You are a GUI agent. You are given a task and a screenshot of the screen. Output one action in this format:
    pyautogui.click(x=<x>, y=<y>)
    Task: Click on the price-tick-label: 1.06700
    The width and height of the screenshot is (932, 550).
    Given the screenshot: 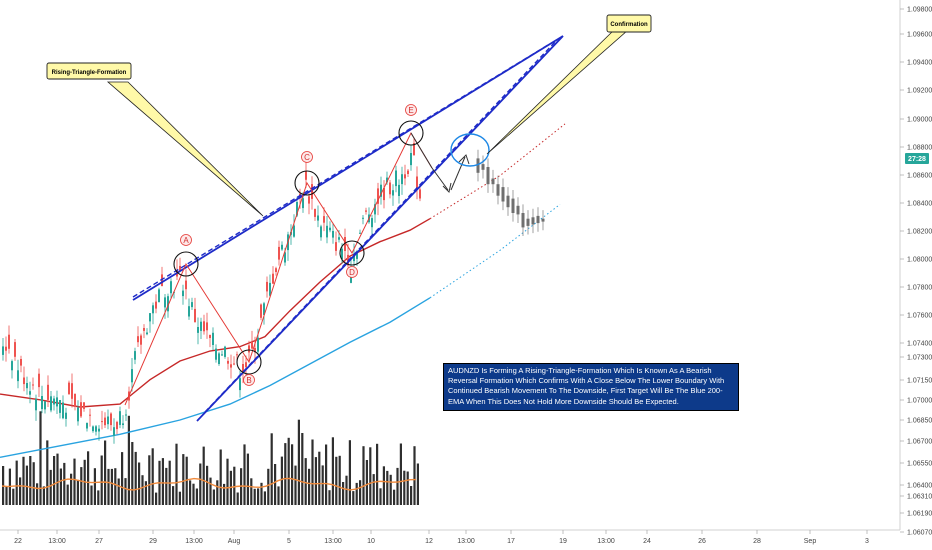 What is the action you would take?
    pyautogui.click(x=919, y=442)
    